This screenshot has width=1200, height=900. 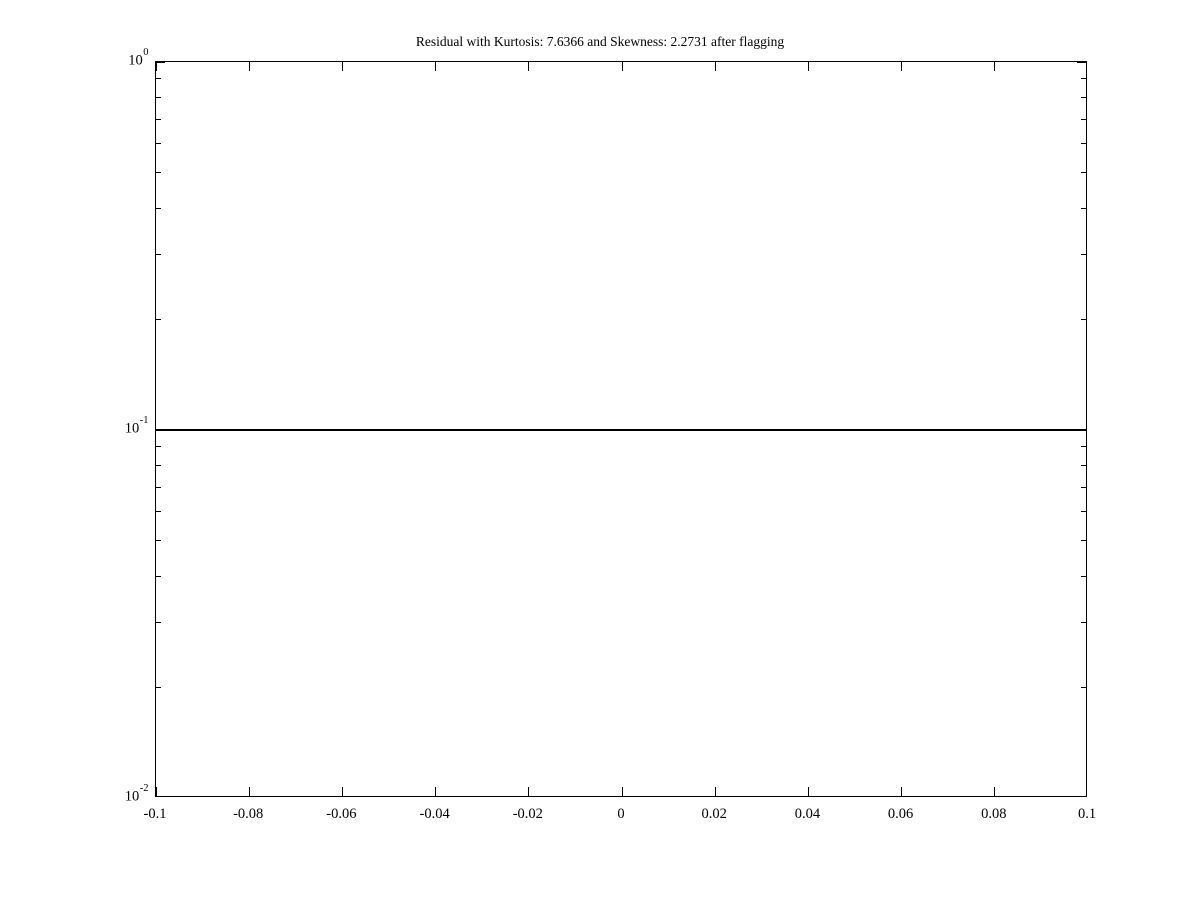 What do you see at coordinates (994, 814) in the screenshot?
I see `x-axis-label-9: 0.08` at bounding box center [994, 814].